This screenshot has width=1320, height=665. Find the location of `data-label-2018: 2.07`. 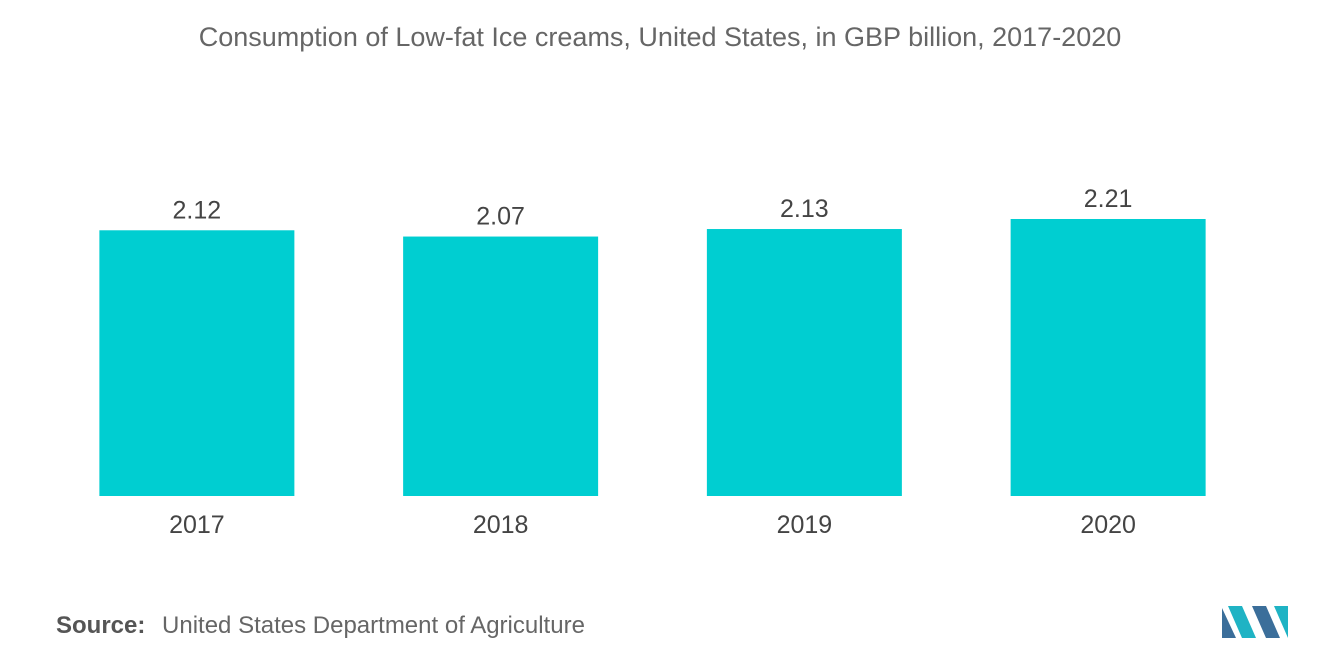

data-label-2018: 2.07 is located at coordinates (500, 217).